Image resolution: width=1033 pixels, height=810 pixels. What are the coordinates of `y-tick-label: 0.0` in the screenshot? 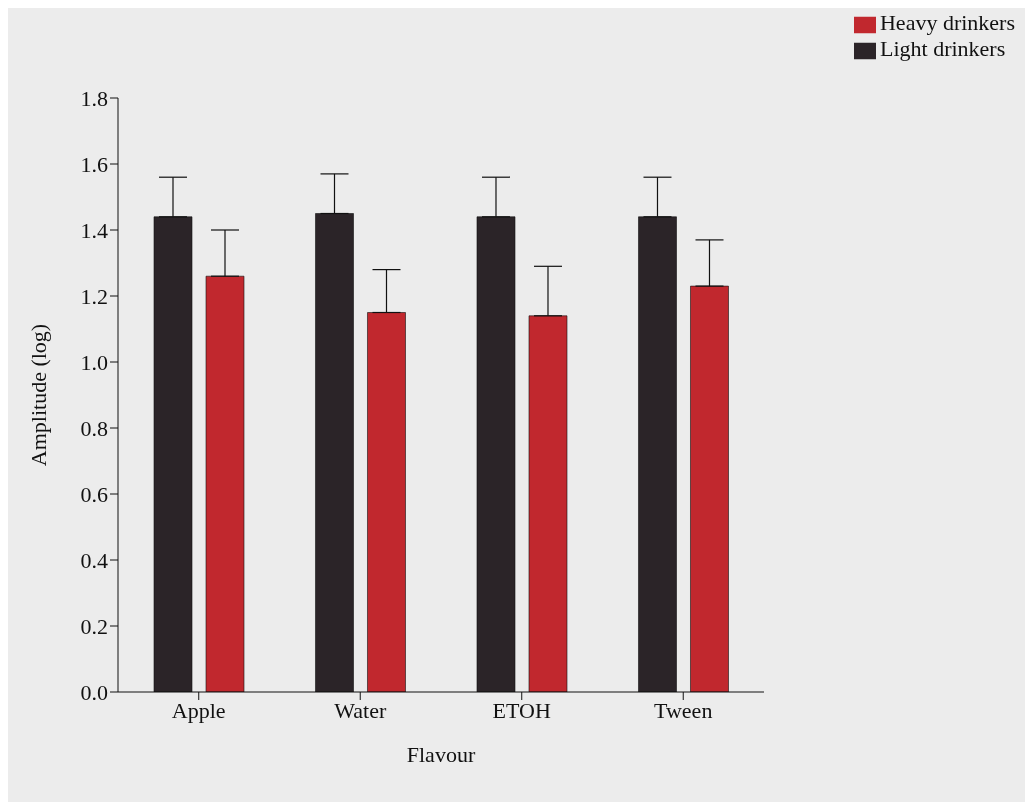 It's located at (94, 692).